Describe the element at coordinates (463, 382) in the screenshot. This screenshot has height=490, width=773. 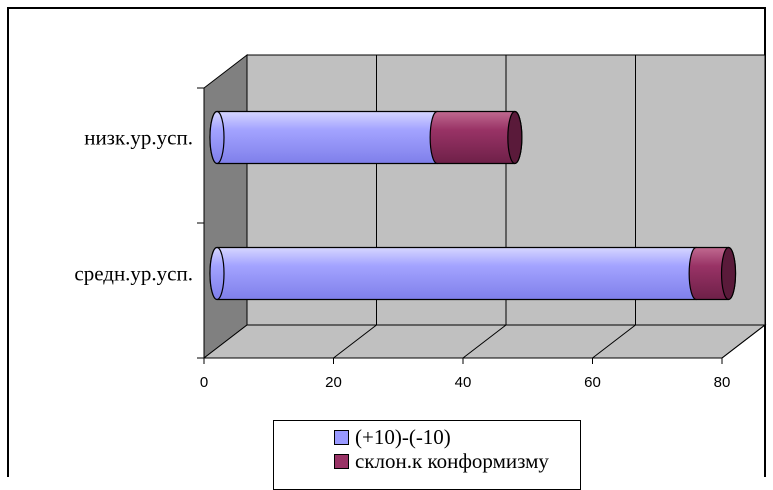
I see `x-tick-label: 40` at that location.